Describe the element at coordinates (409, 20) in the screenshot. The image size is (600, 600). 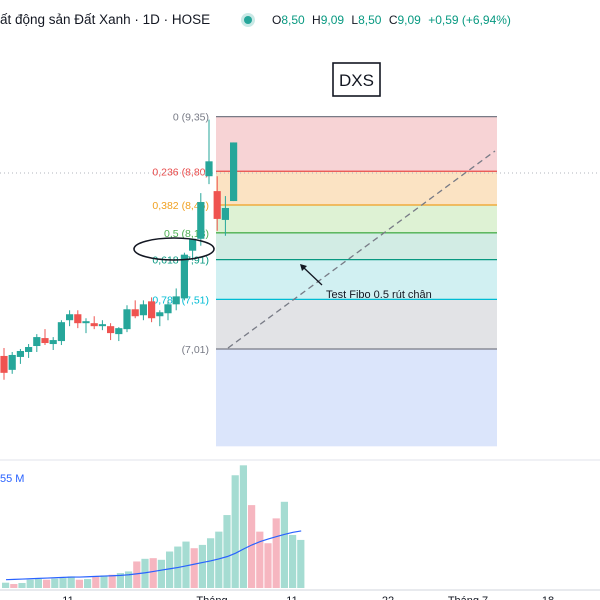
I see `close-value: 9,09` at that location.